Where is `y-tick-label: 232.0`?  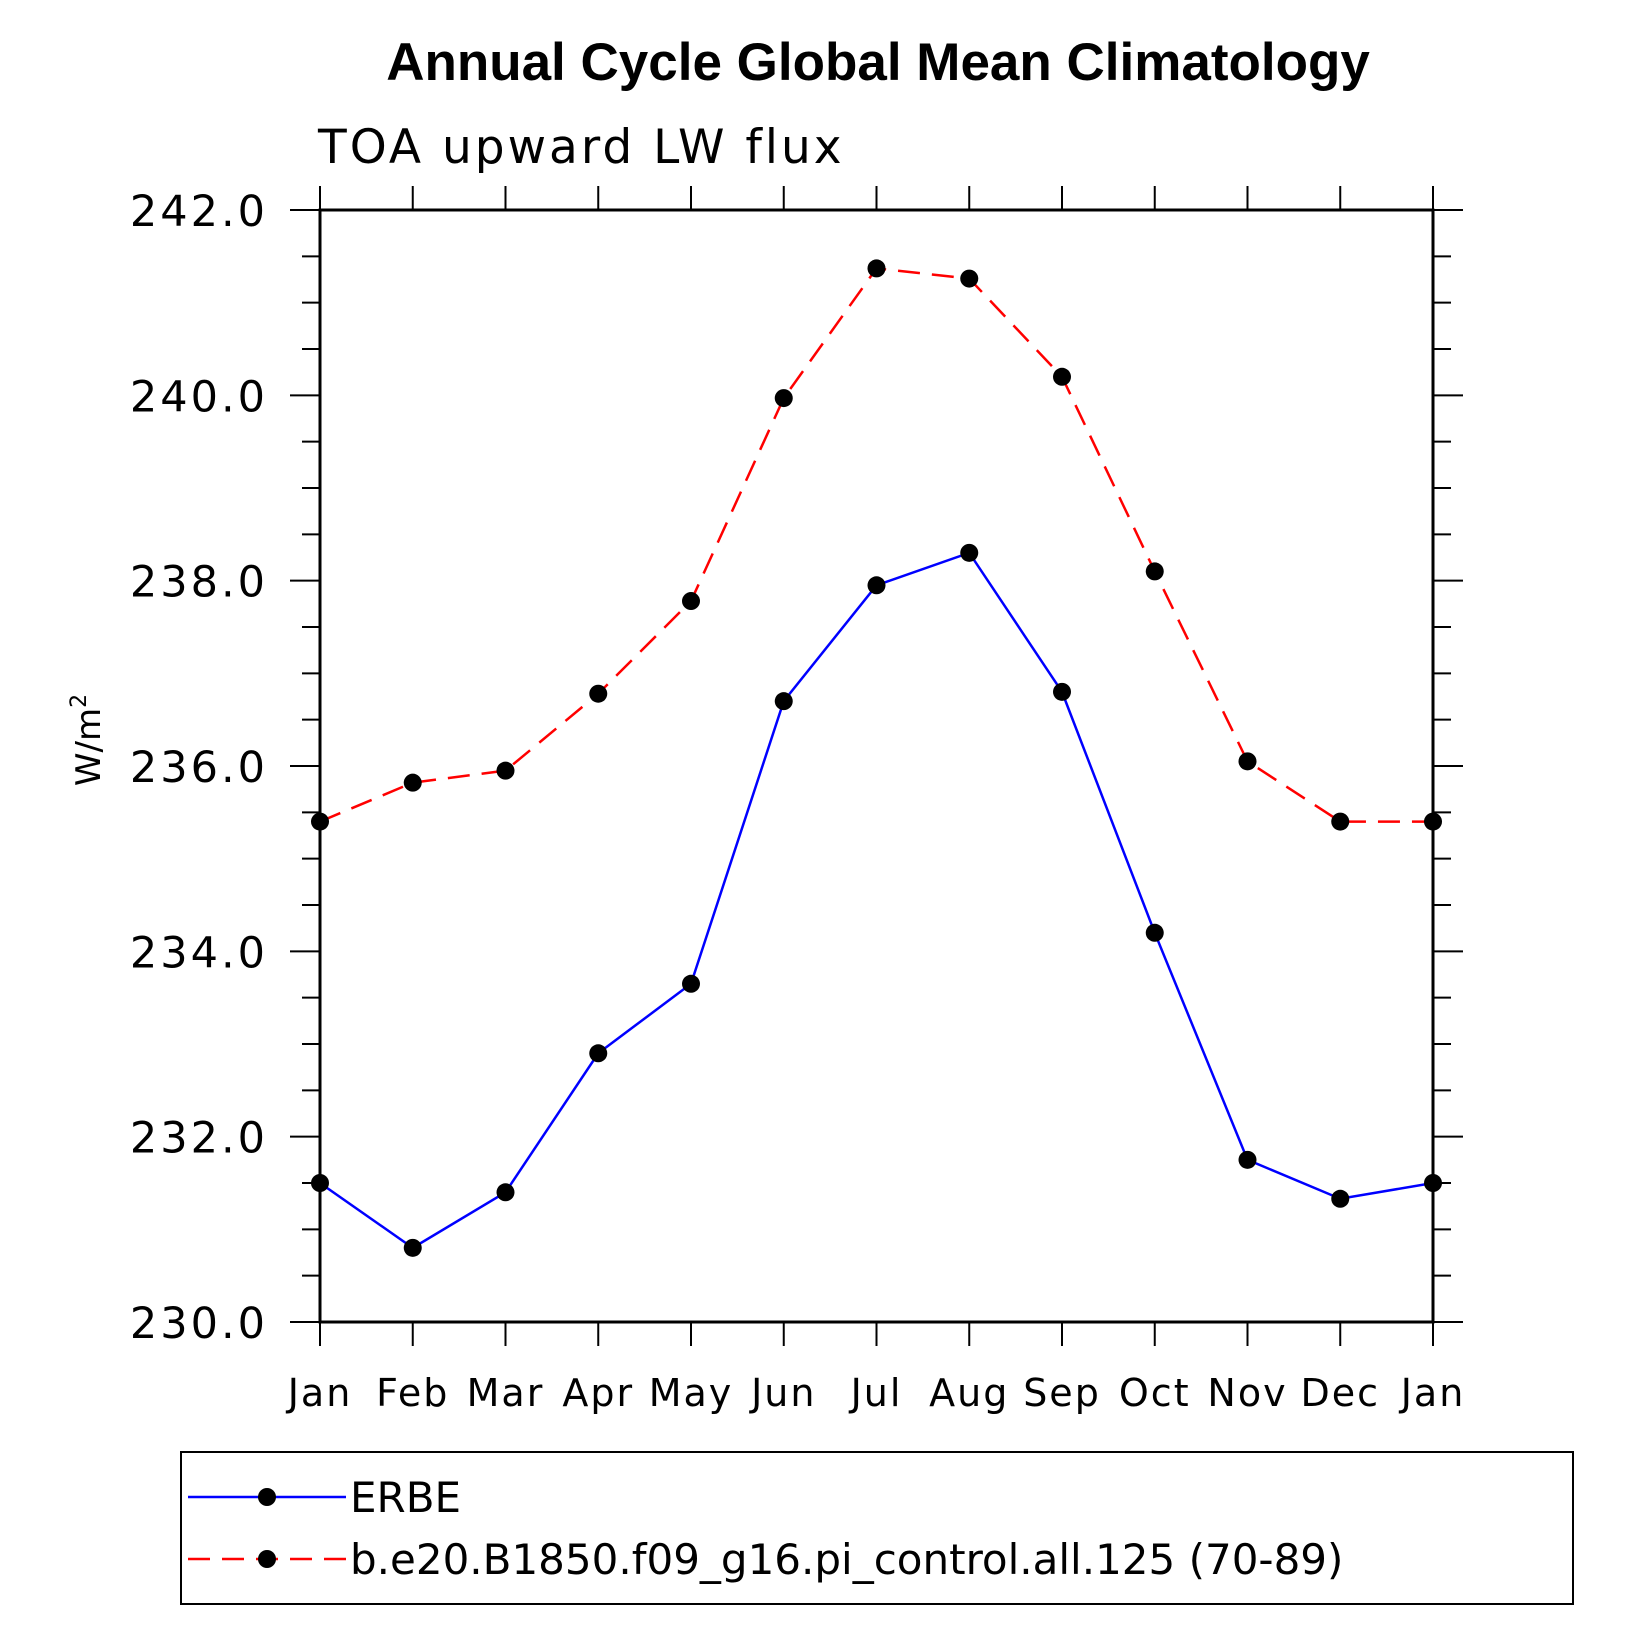
y-tick-label: 232.0 is located at coordinates (199, 1139).